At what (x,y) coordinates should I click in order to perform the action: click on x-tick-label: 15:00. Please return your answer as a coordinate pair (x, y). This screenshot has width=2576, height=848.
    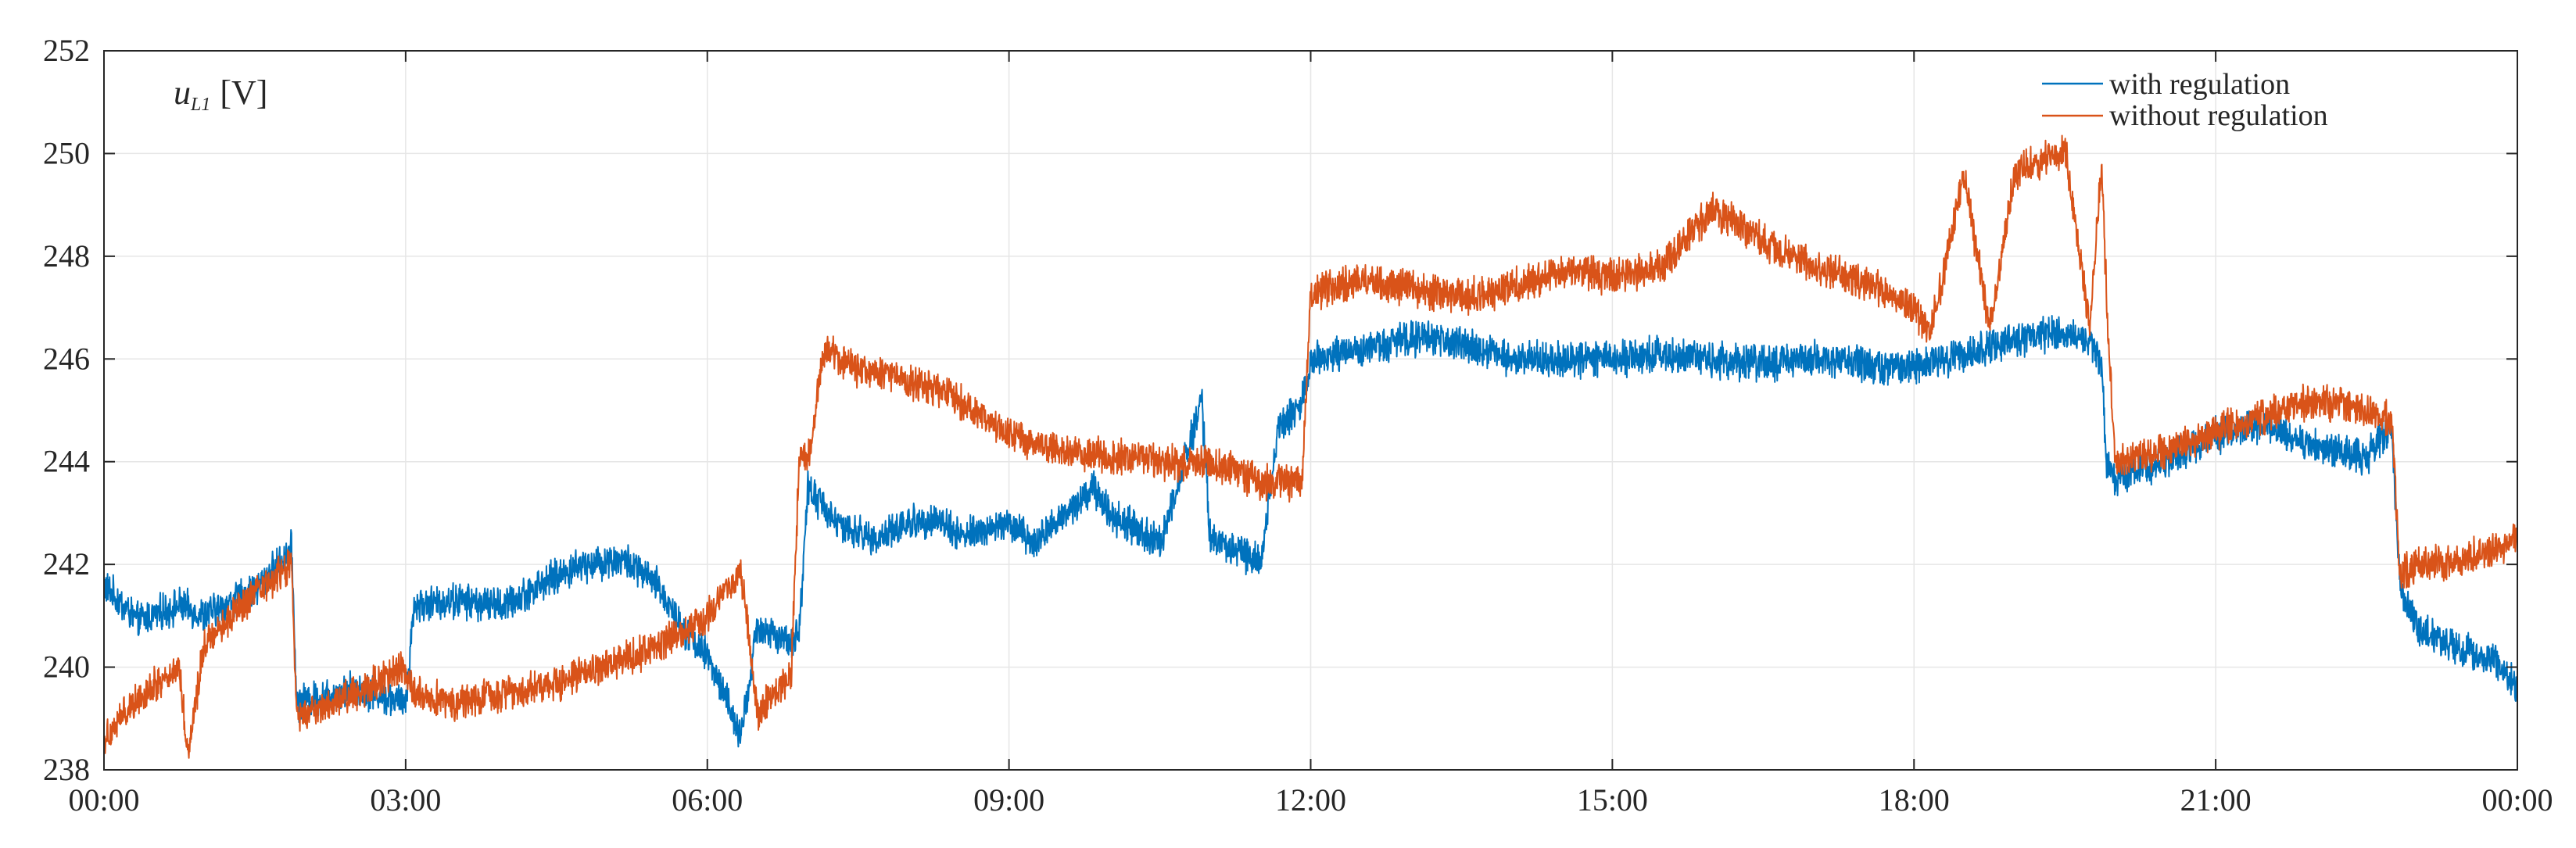
    Looking at the image, I should click on (1612, 800).